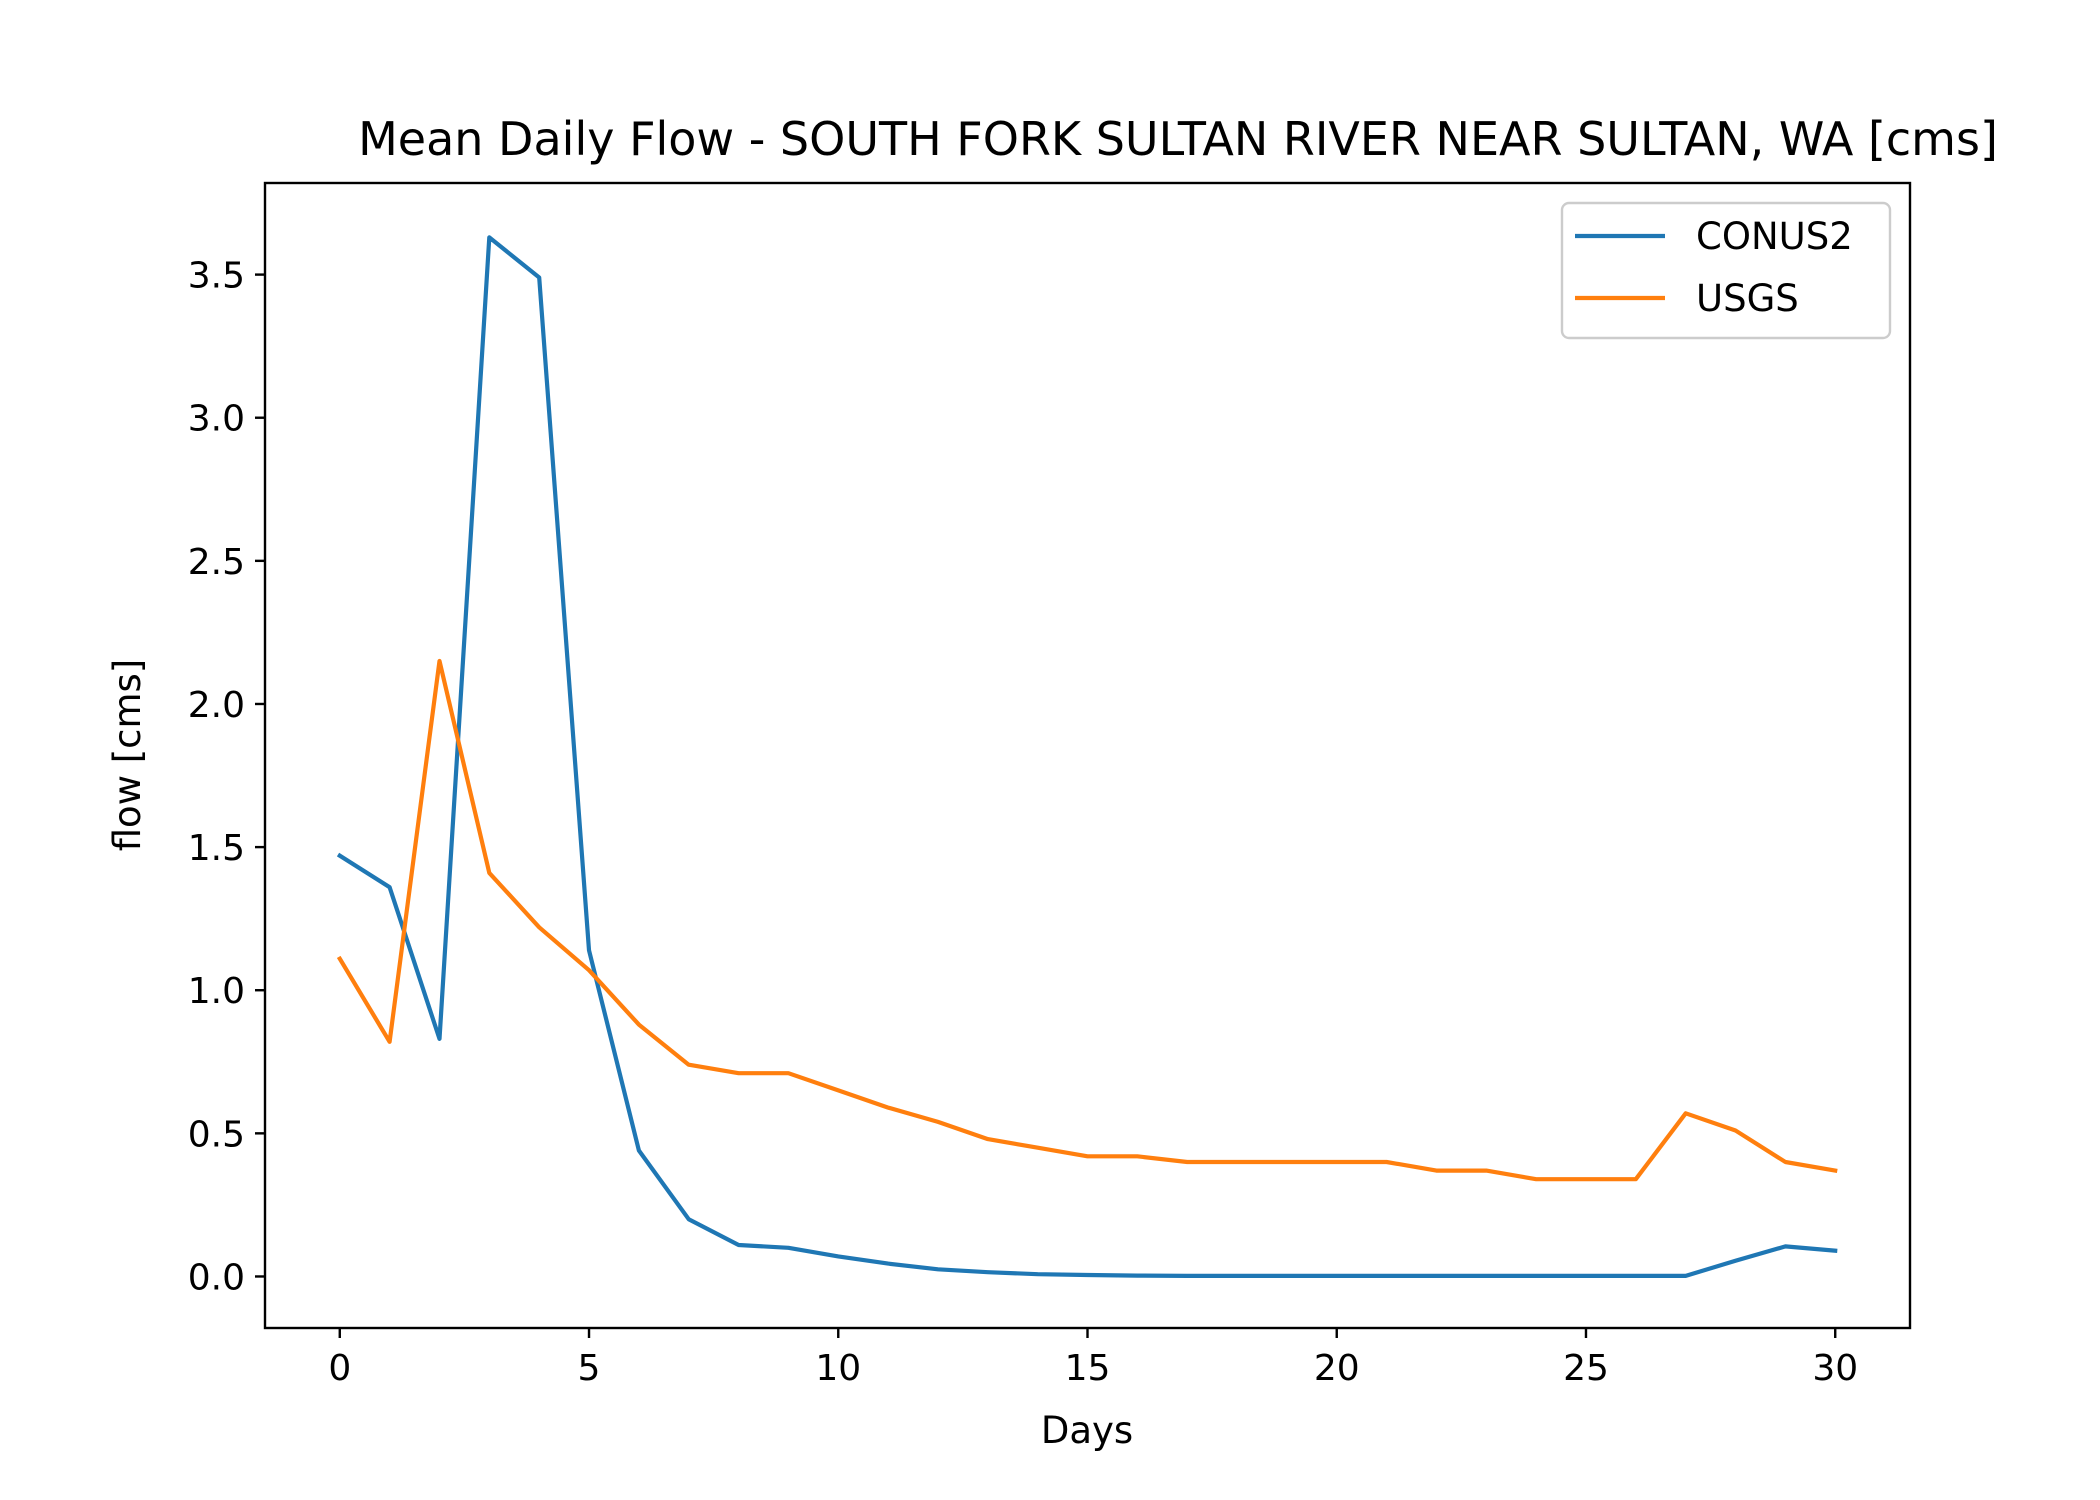  What do you see at coordinates (216, 705) in the screenshot?
I see `y-tick-label: 2.0` at bounding box center [216, 705].